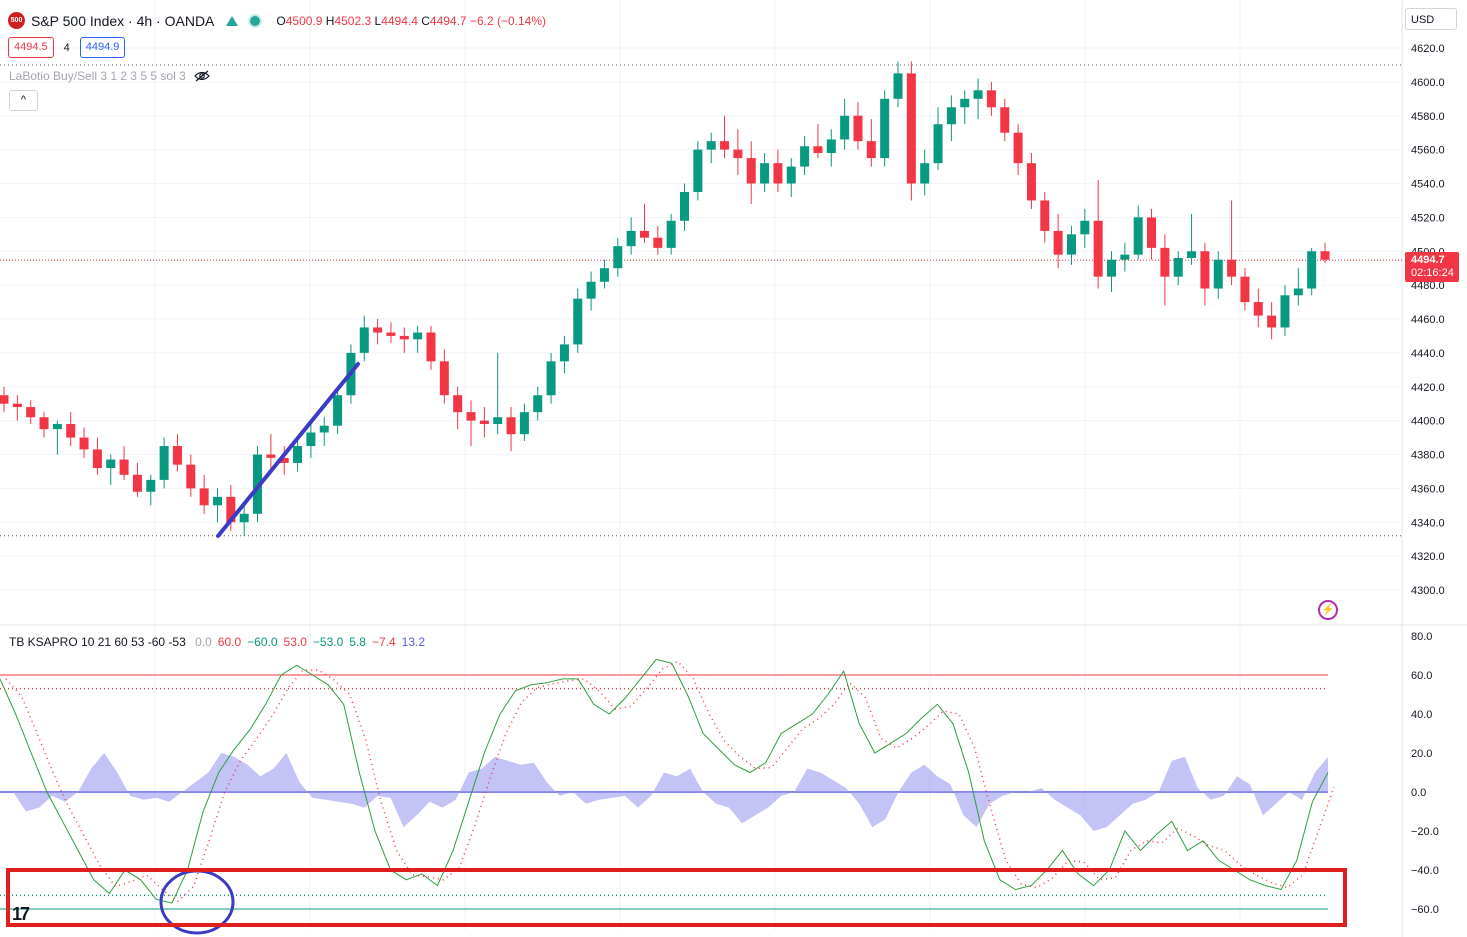  Describe the element at coordinates (1428, 117) in the screenshot. I see `price-tick-label: 4580.0` at that location.